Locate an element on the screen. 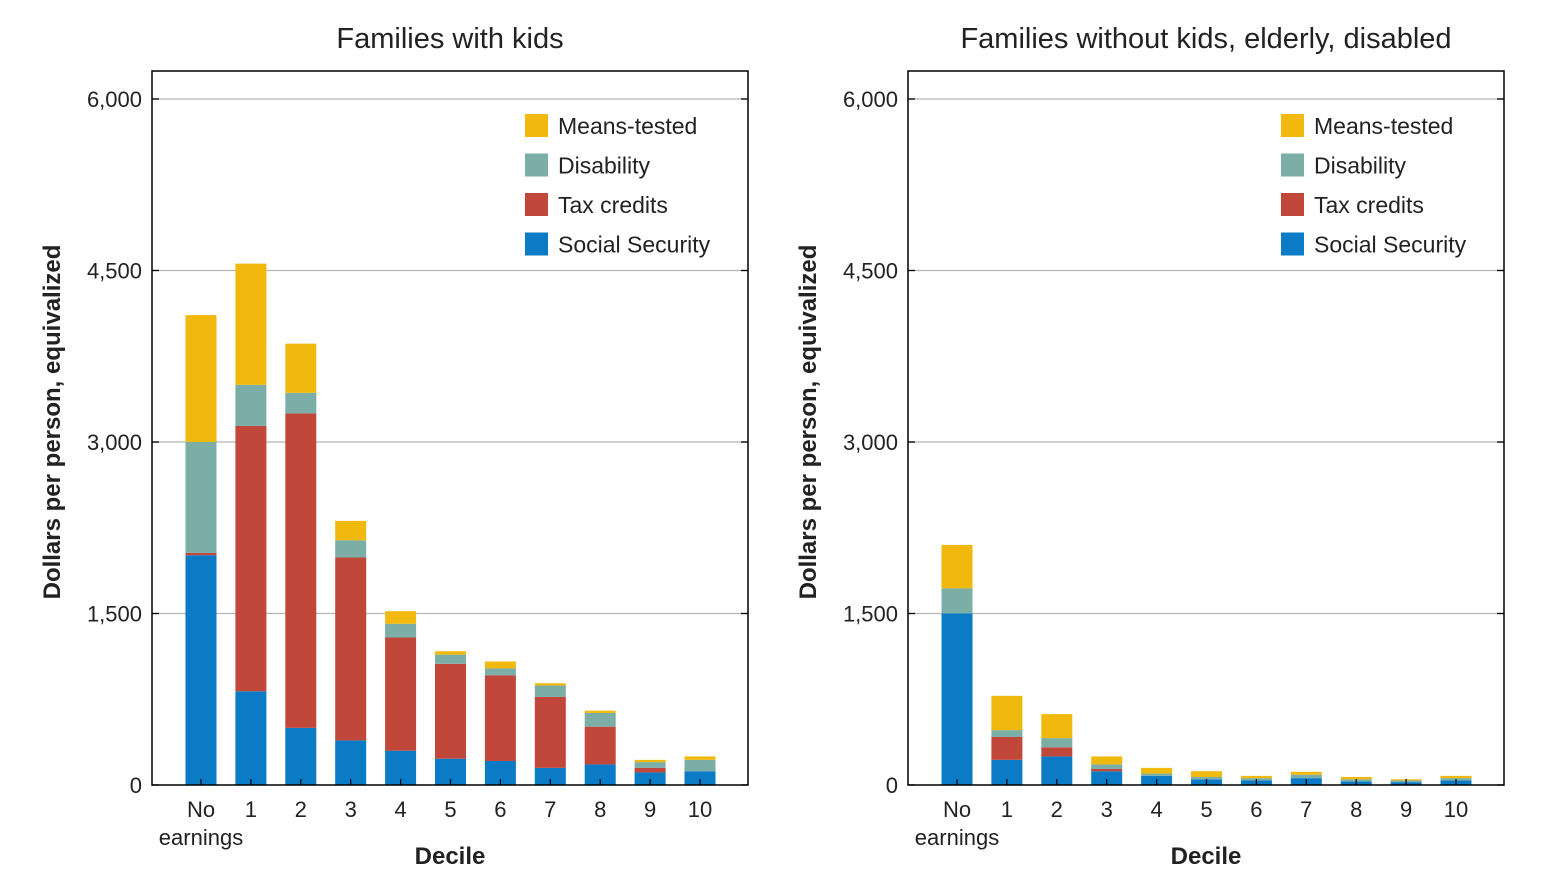  x-tick-label-line: 9 is located at coordinates (650, 809).